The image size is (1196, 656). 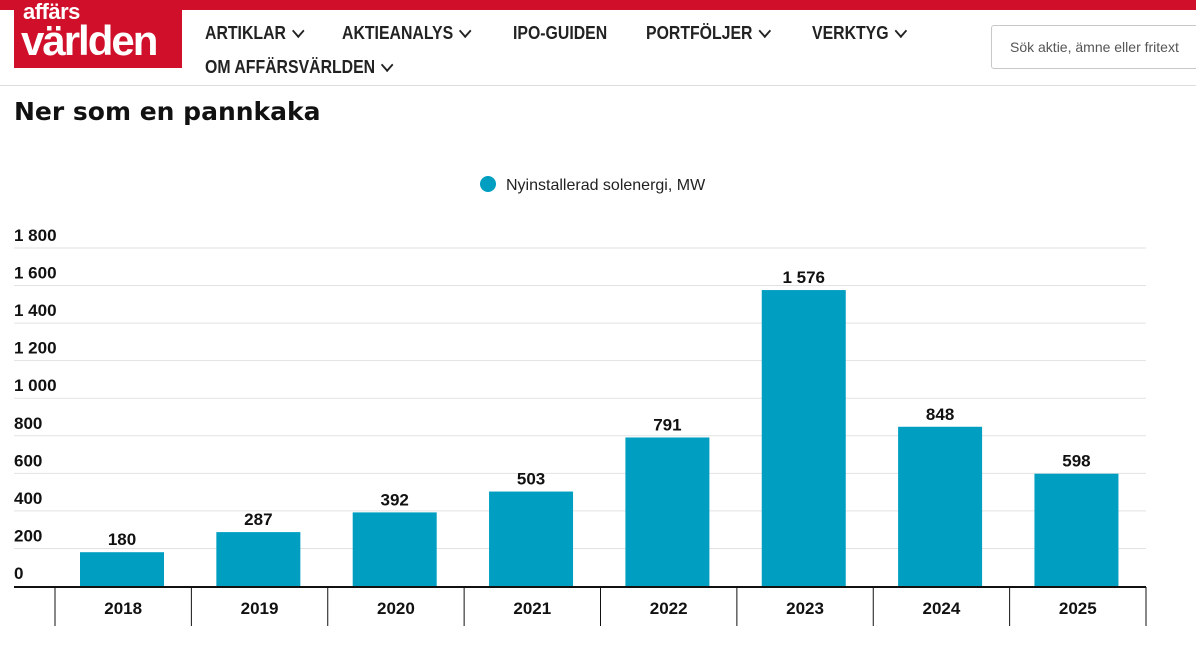 I want to click on y-tick-label: 1 000, so click(x=35, y=385).